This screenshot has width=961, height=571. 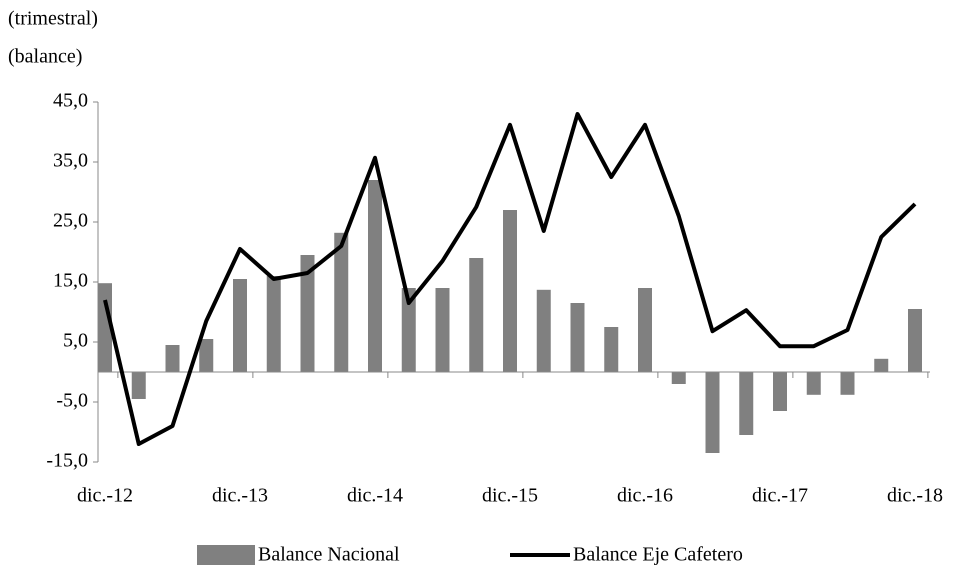 What do you see at coordinates (45, 57) in the screenshot?
I see `annotation: (balance)` at bounding box center [45, 57].